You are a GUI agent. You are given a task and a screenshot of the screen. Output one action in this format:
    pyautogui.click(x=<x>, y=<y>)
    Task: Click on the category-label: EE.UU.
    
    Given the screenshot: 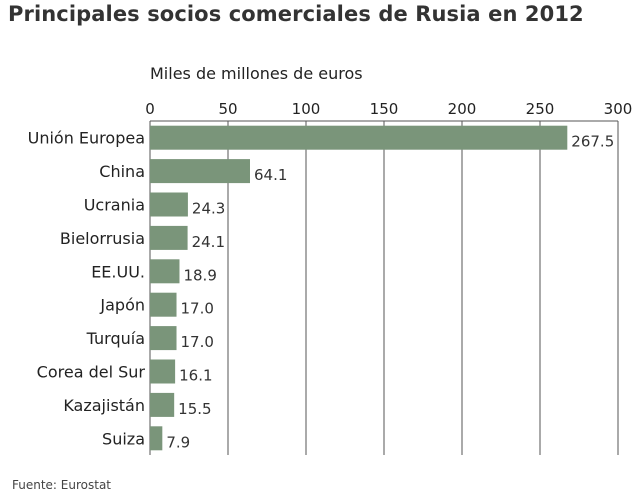 What is the action you would take?
    pyautogui.click(x=118, y=271)
    